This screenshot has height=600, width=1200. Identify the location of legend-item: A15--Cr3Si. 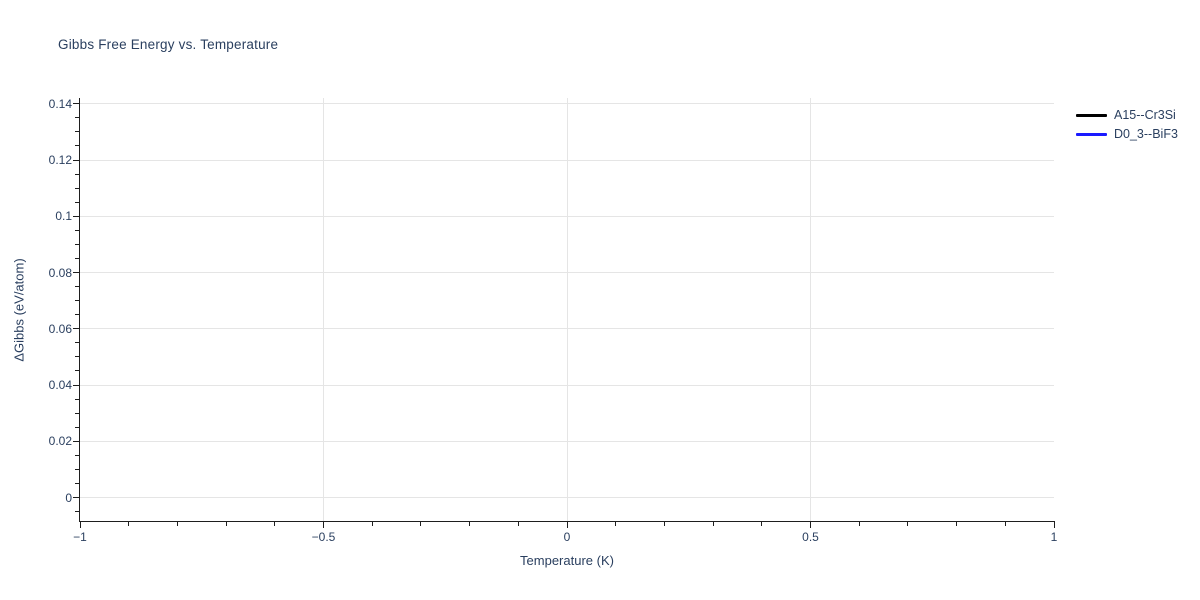
(1127, 115).